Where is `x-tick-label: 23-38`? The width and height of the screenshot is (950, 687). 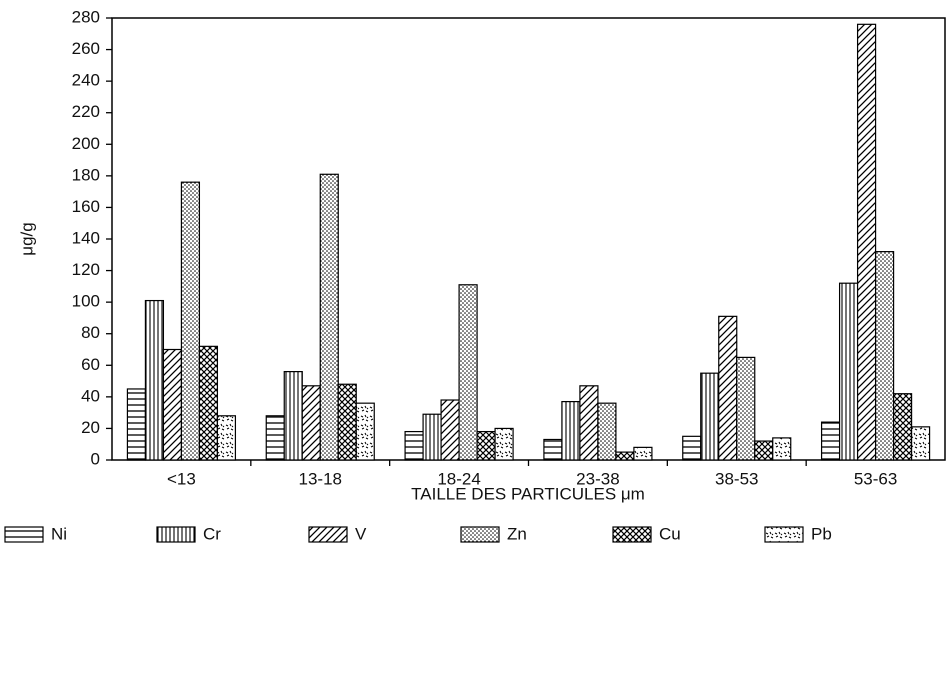 x-tick-label: 23-38 is located at coordinates (597, 478).